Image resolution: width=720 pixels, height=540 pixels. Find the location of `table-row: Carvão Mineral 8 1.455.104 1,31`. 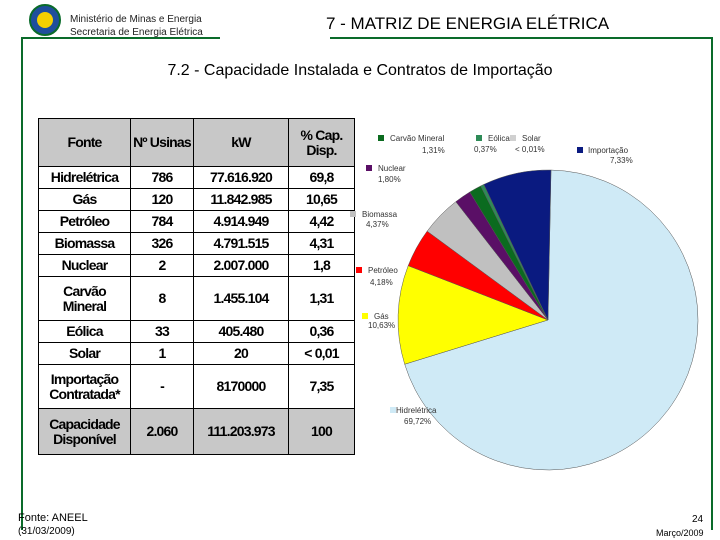

table-row: Carvão Mineral 8 1.455.104 1,31 is located at coordinates (196, 298).